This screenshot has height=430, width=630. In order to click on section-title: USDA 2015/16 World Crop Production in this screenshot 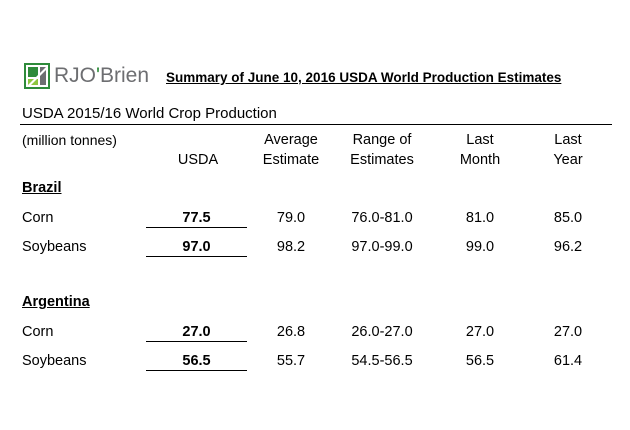, I will do `click(149, 113)`.